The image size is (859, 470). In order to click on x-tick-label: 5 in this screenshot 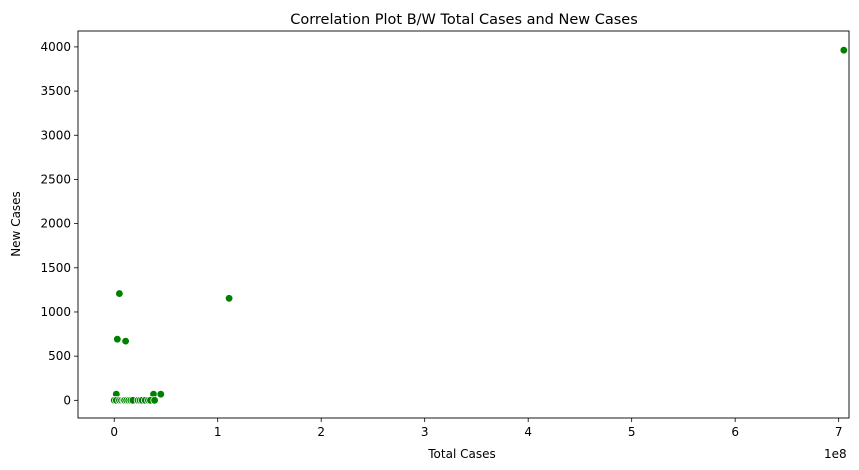, I will do `click(632, 432)`.